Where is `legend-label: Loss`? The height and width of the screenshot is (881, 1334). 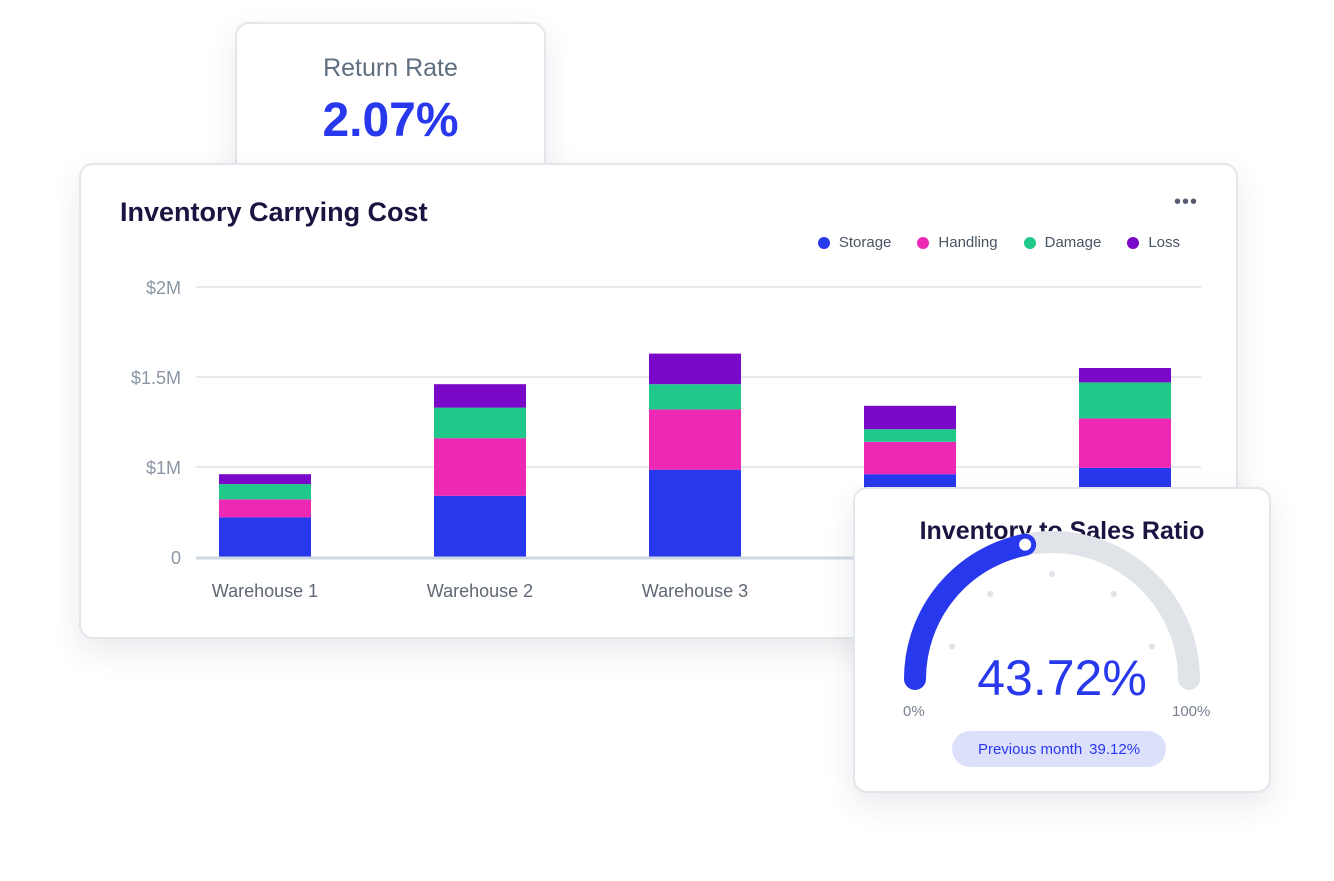
legend-label: Loss is located at coordinates (1164, 242).